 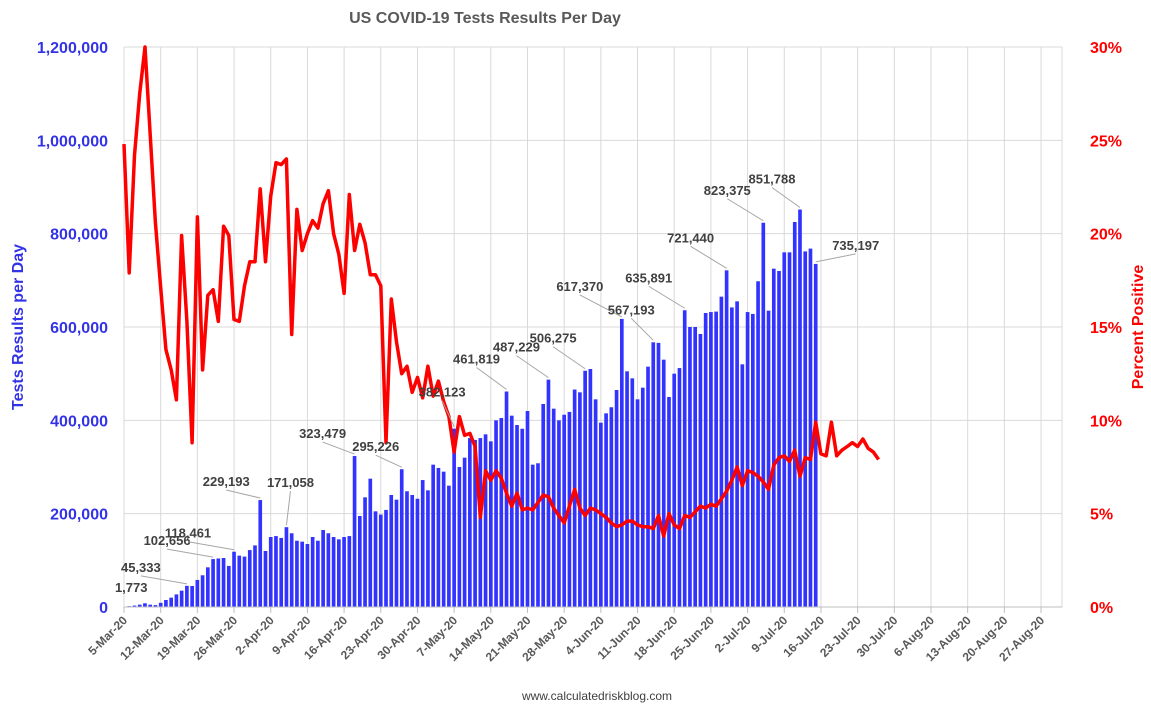 I want to click on y-tick-label-left: 800,000, so click(x=79, y=235).